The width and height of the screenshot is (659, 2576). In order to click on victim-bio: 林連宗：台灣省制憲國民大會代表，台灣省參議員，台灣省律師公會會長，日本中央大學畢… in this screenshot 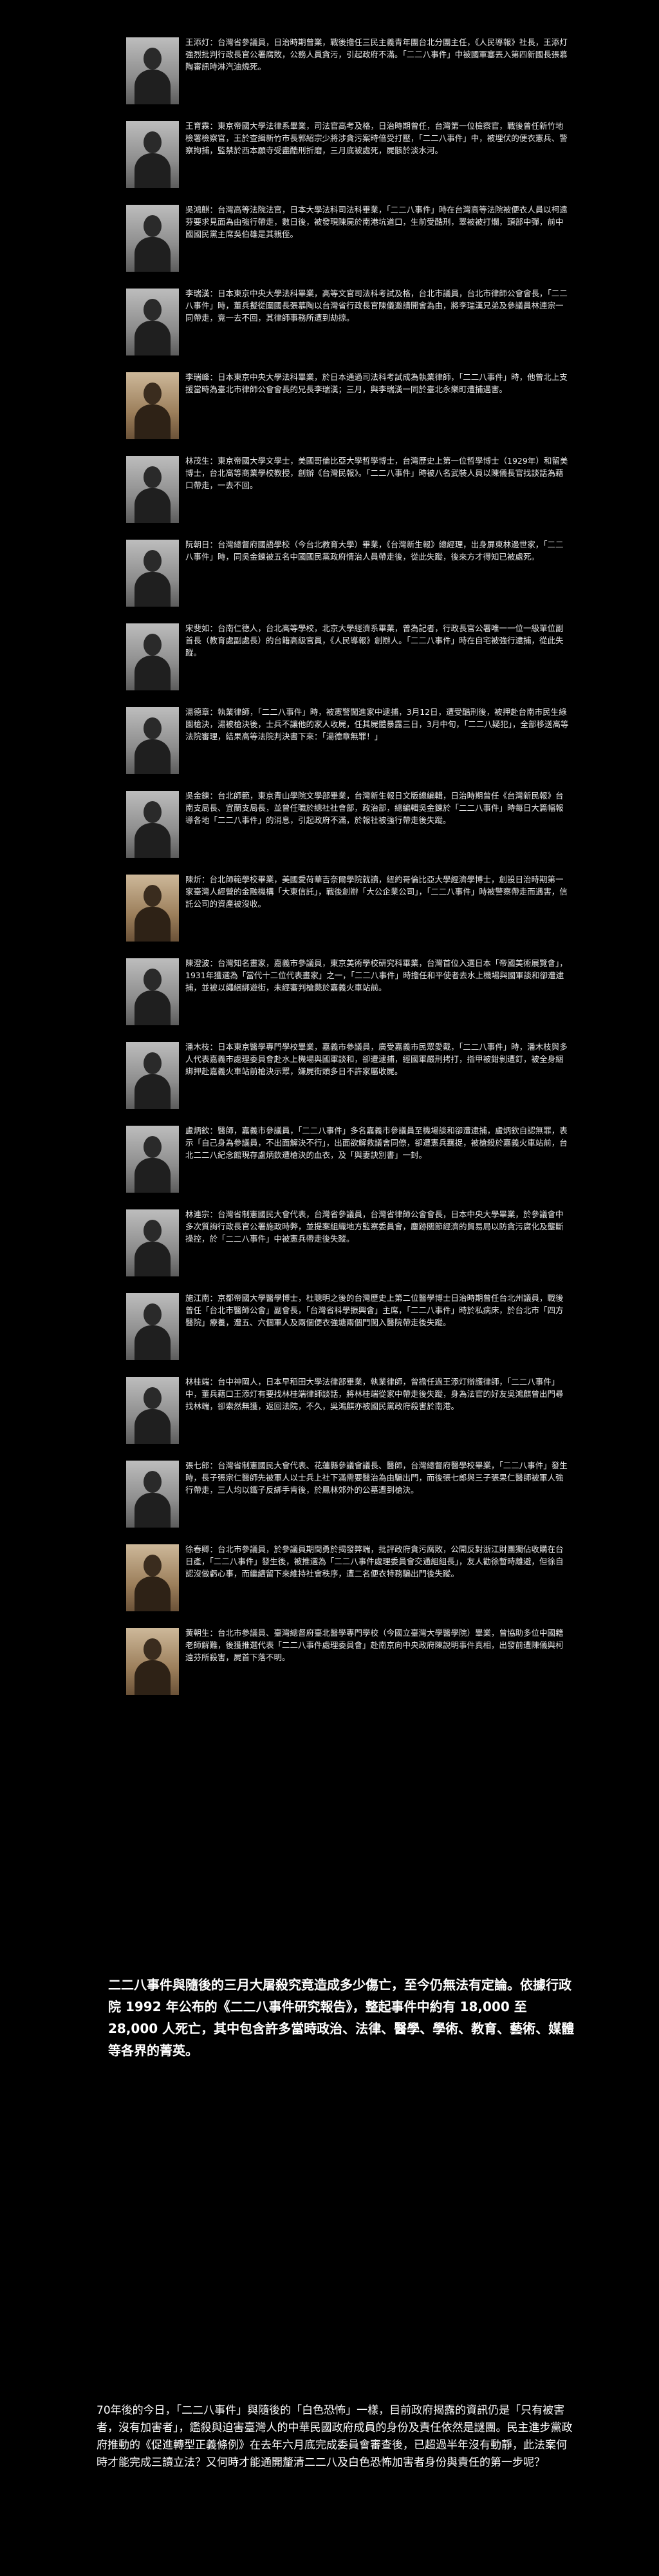, I will do `click(374, 1226)`.